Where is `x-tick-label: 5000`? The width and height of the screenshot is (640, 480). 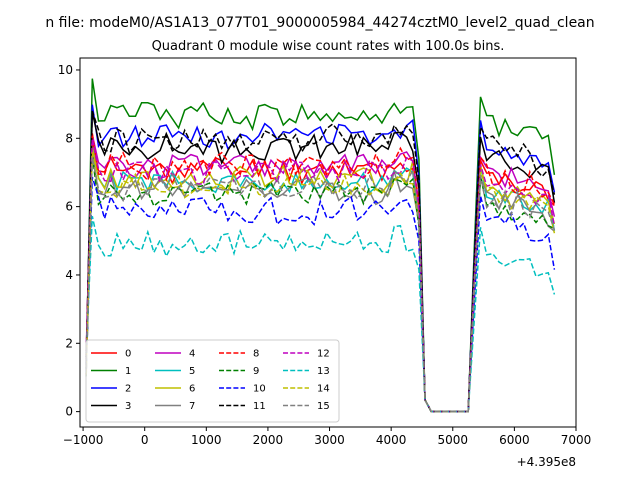
x-tick-label: 5000 is located at coordinates (452, 440).